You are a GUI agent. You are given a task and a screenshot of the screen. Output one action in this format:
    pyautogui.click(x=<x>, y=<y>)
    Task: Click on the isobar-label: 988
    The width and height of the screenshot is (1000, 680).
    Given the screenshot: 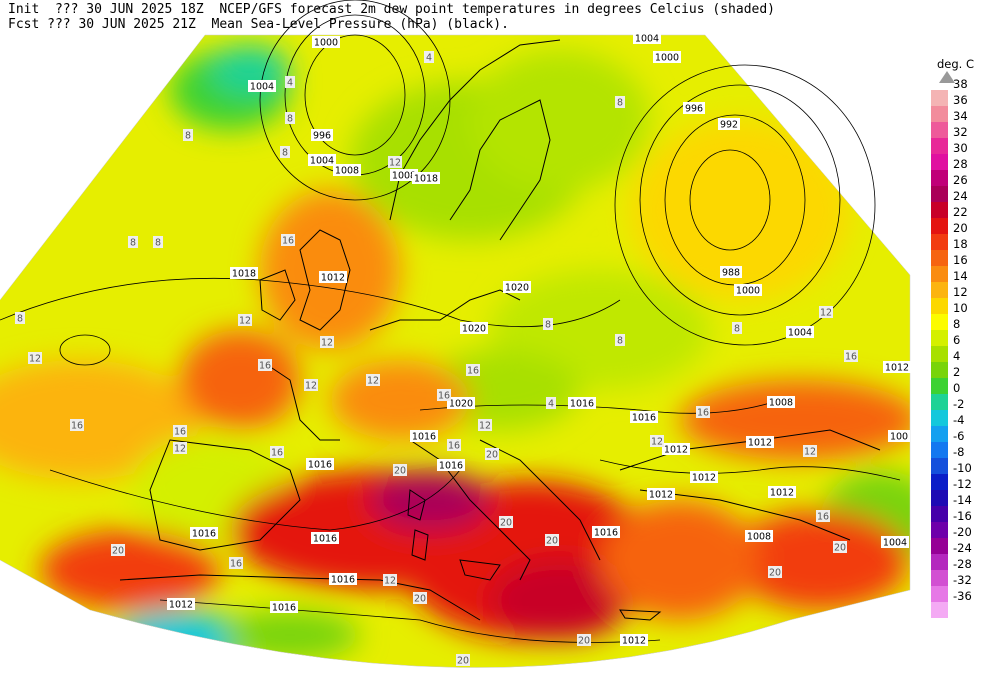 What is the action you would take?
    pyautogui.click(x=731, y=273)
    